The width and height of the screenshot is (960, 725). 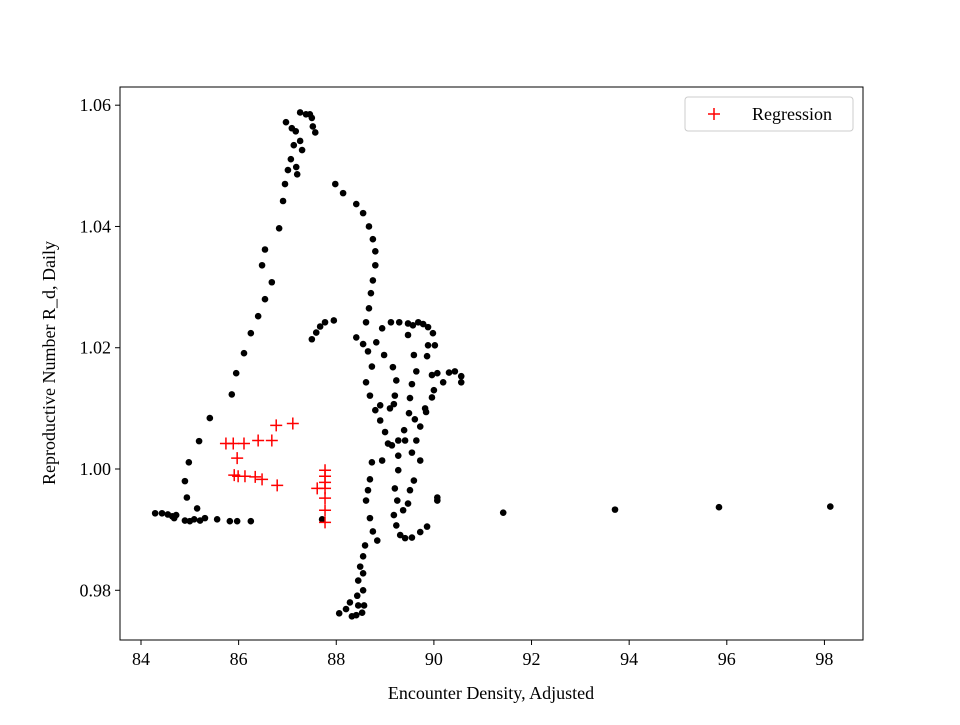 I want to click on x-tick-label: 88, so click(x=336, y=659).